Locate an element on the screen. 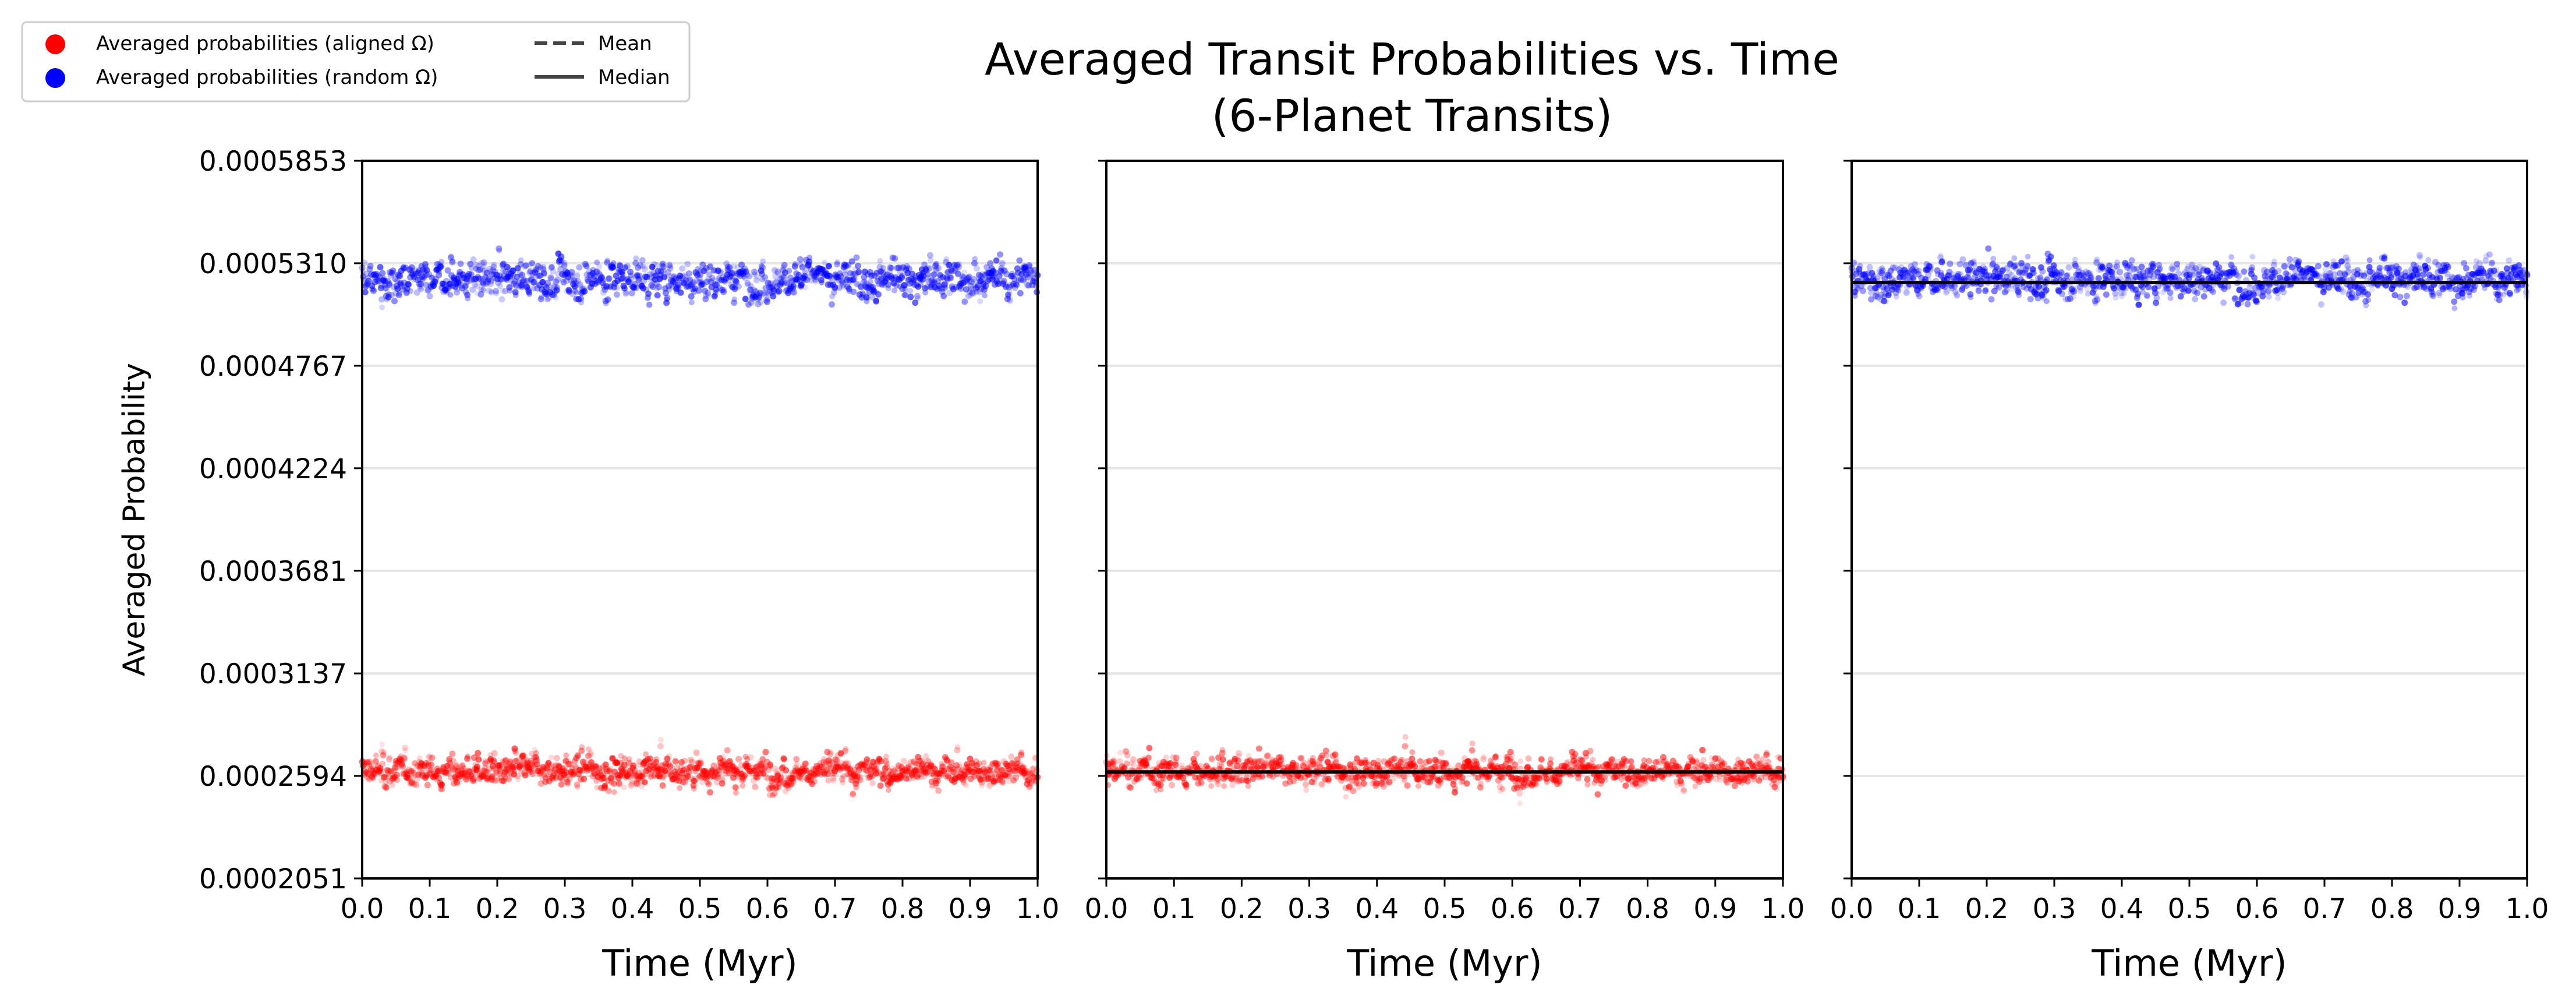 The image size is (2576, 1006). x-tick-label: 0.6 is located at coordinates (768, 909).